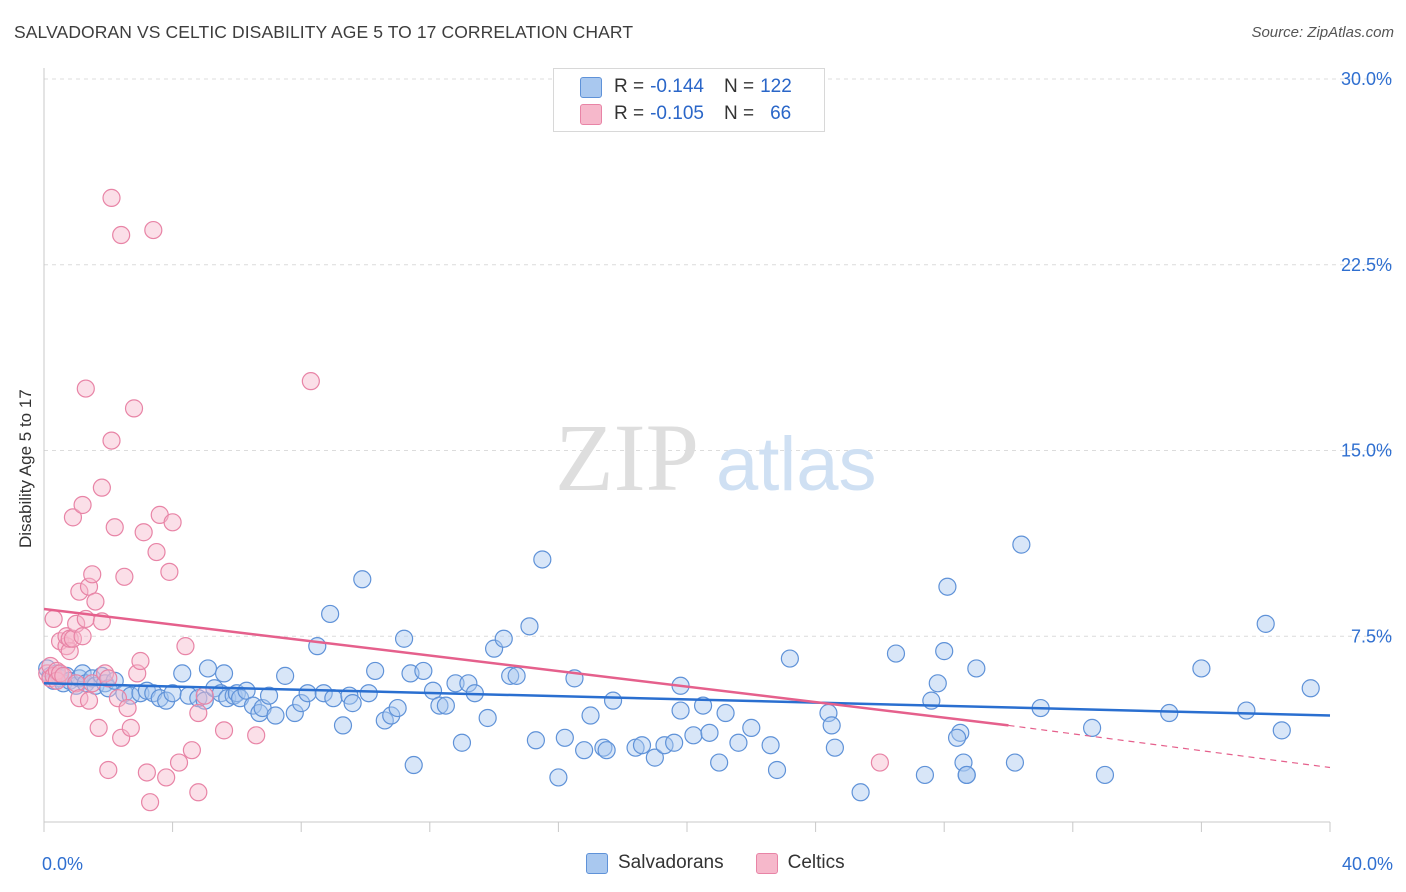  I want to click on legend-item-celtics: Celtics, so click(800, 863).